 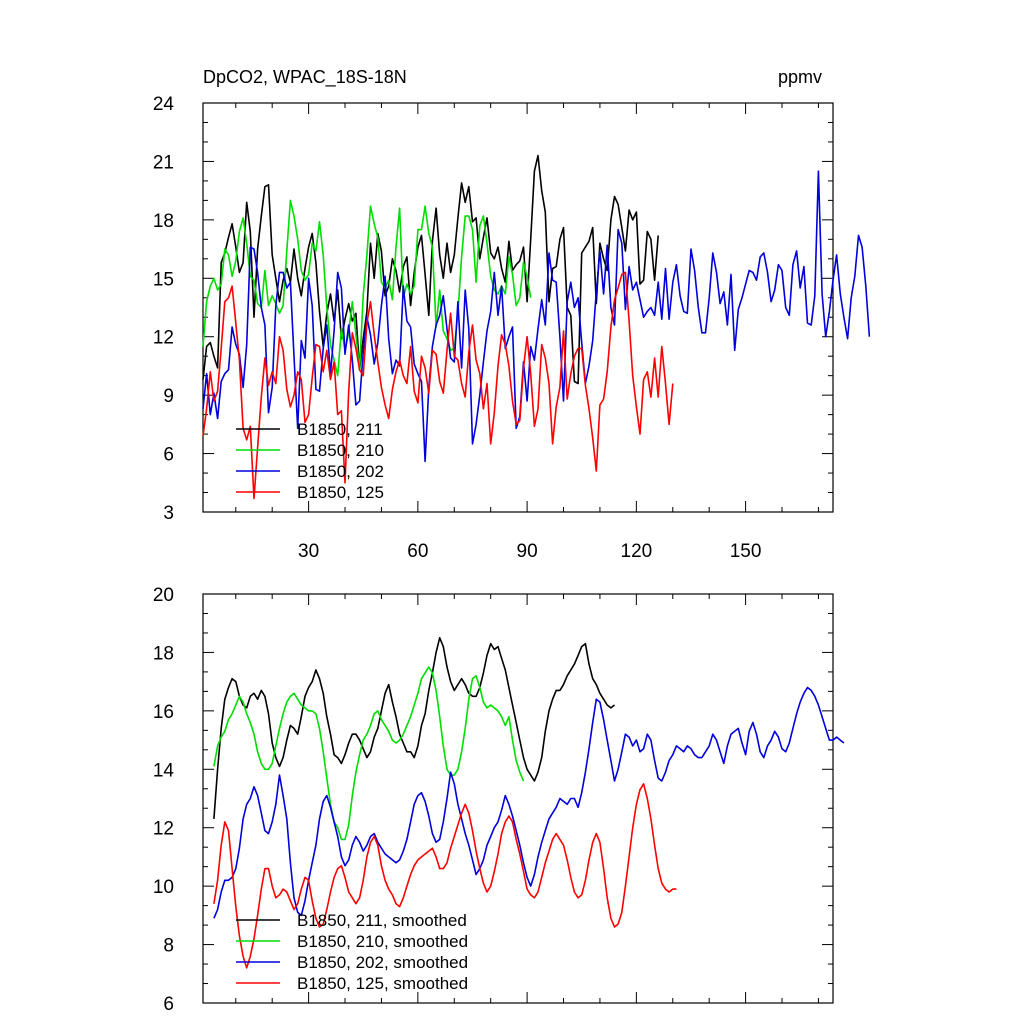 What do you see at coordinates (305, 77) in the screenshot?
I see `chart-title: DpCO2, WPAC_18S-18N` at bounding box center [305, 77].